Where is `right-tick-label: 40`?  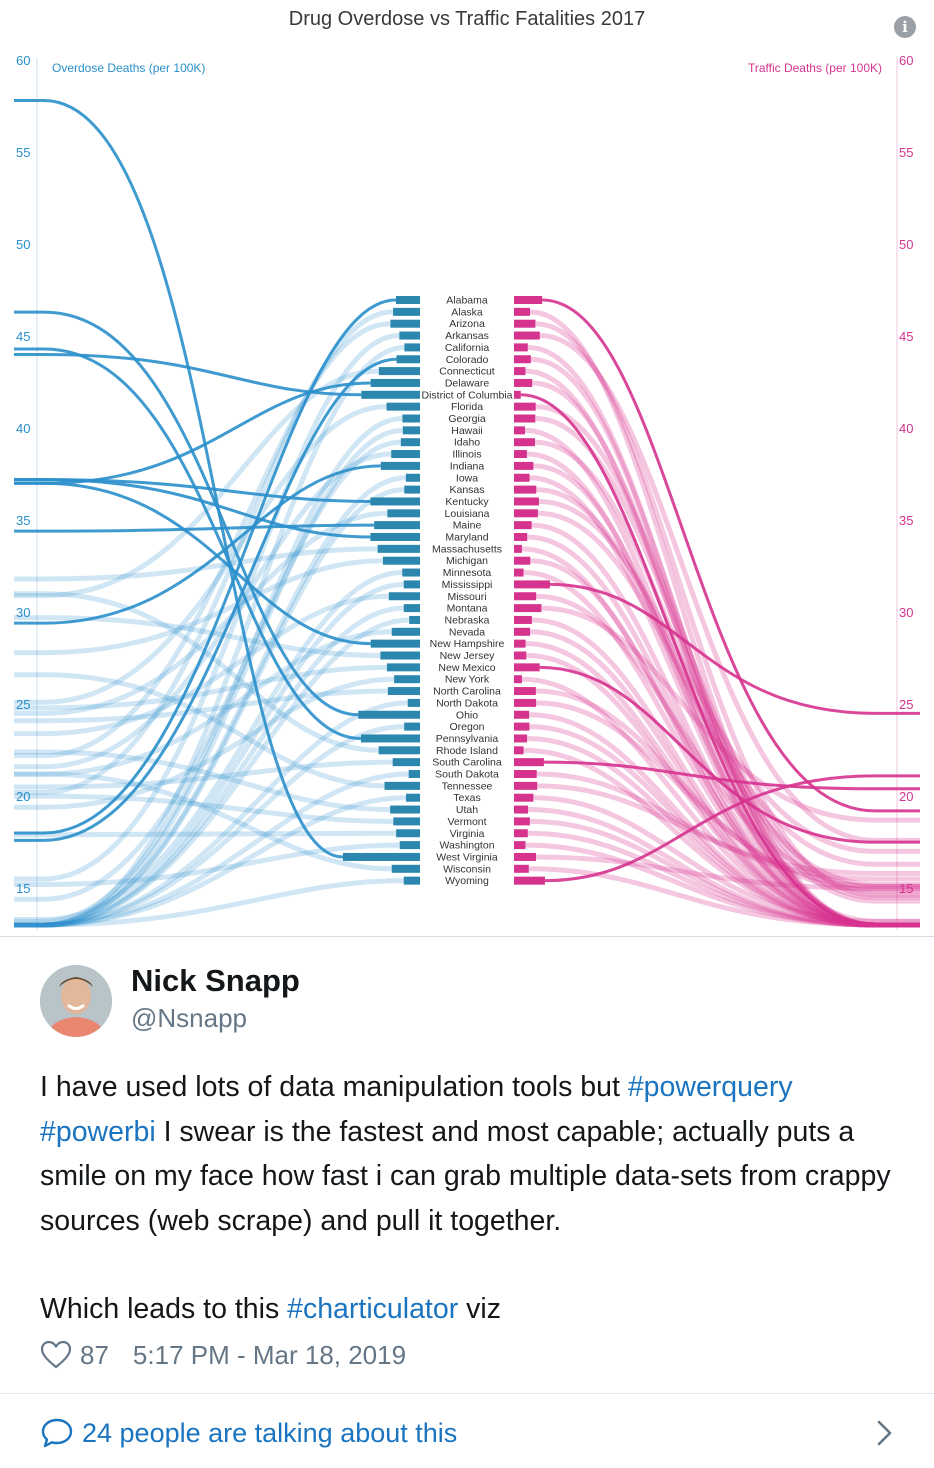
right-tick-label: 40 is located at coordinates (906, 428).